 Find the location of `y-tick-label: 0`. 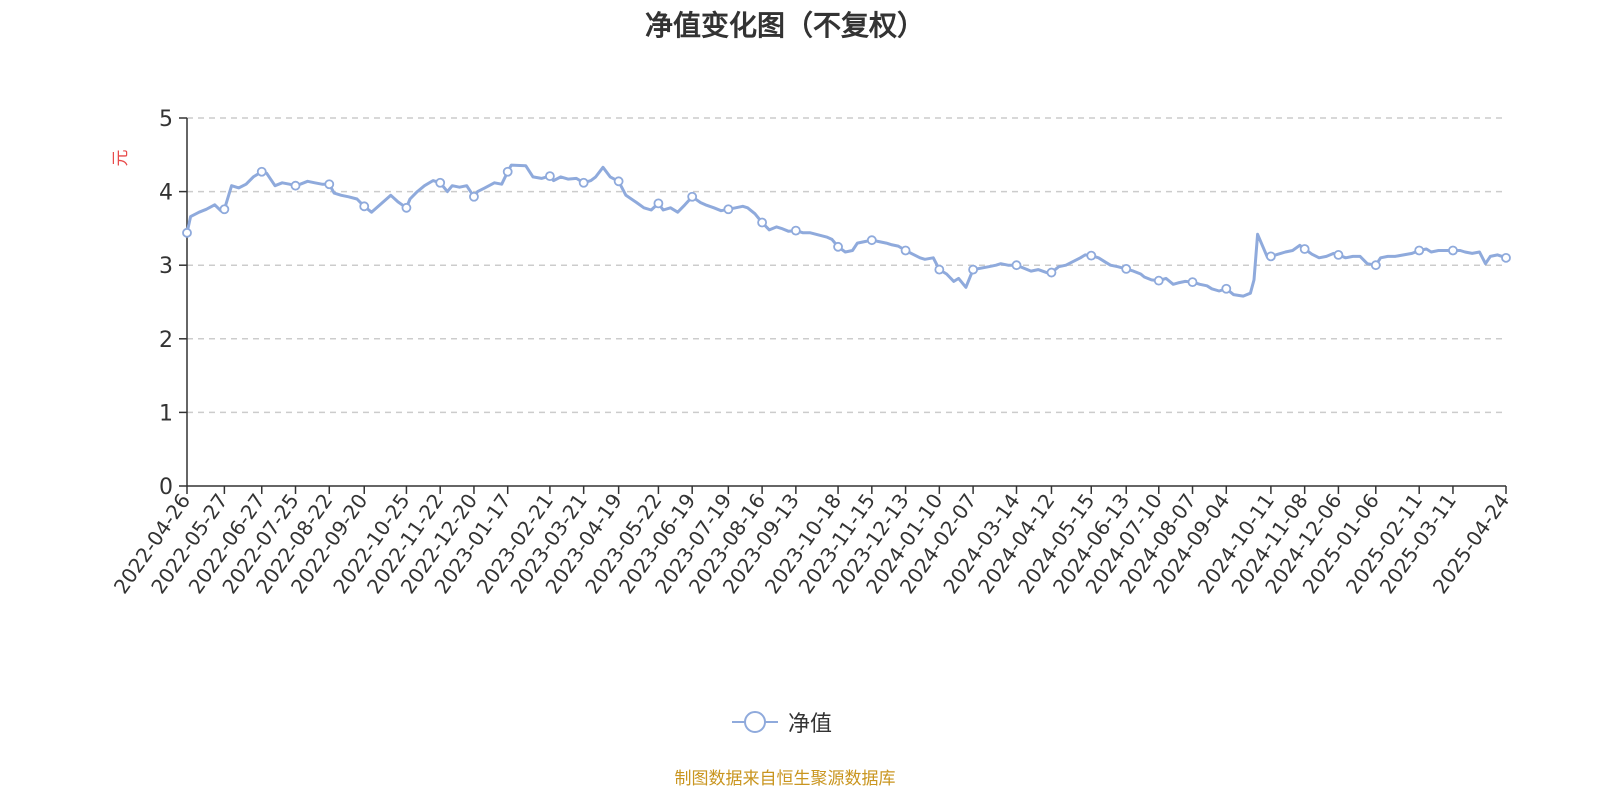

y-tick-label: 0 is located at coordinates (166, 487).